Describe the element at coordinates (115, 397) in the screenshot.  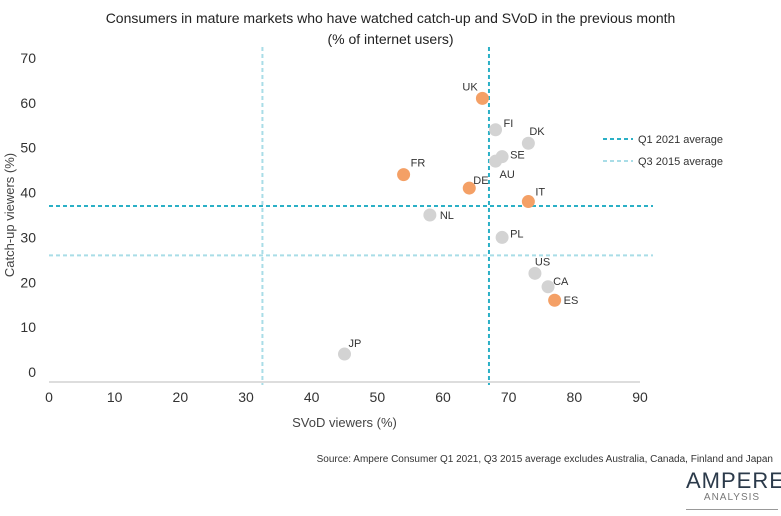
I see `x-tick-label: 10` at that location.